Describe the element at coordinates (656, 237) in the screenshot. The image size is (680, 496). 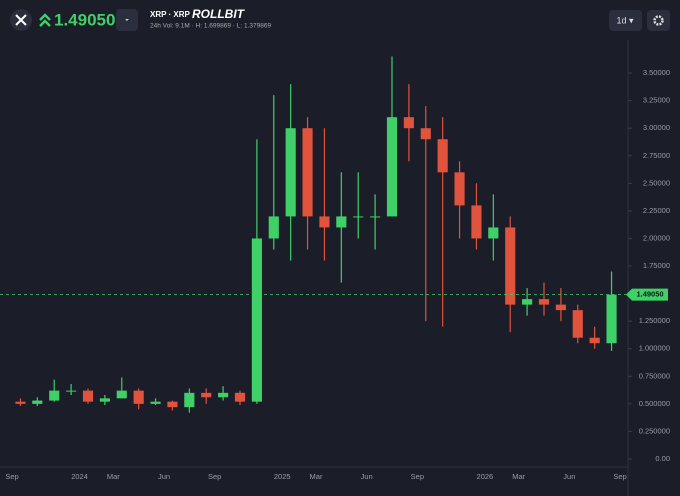
I see `y-tick-label: 2.00000` at that location.